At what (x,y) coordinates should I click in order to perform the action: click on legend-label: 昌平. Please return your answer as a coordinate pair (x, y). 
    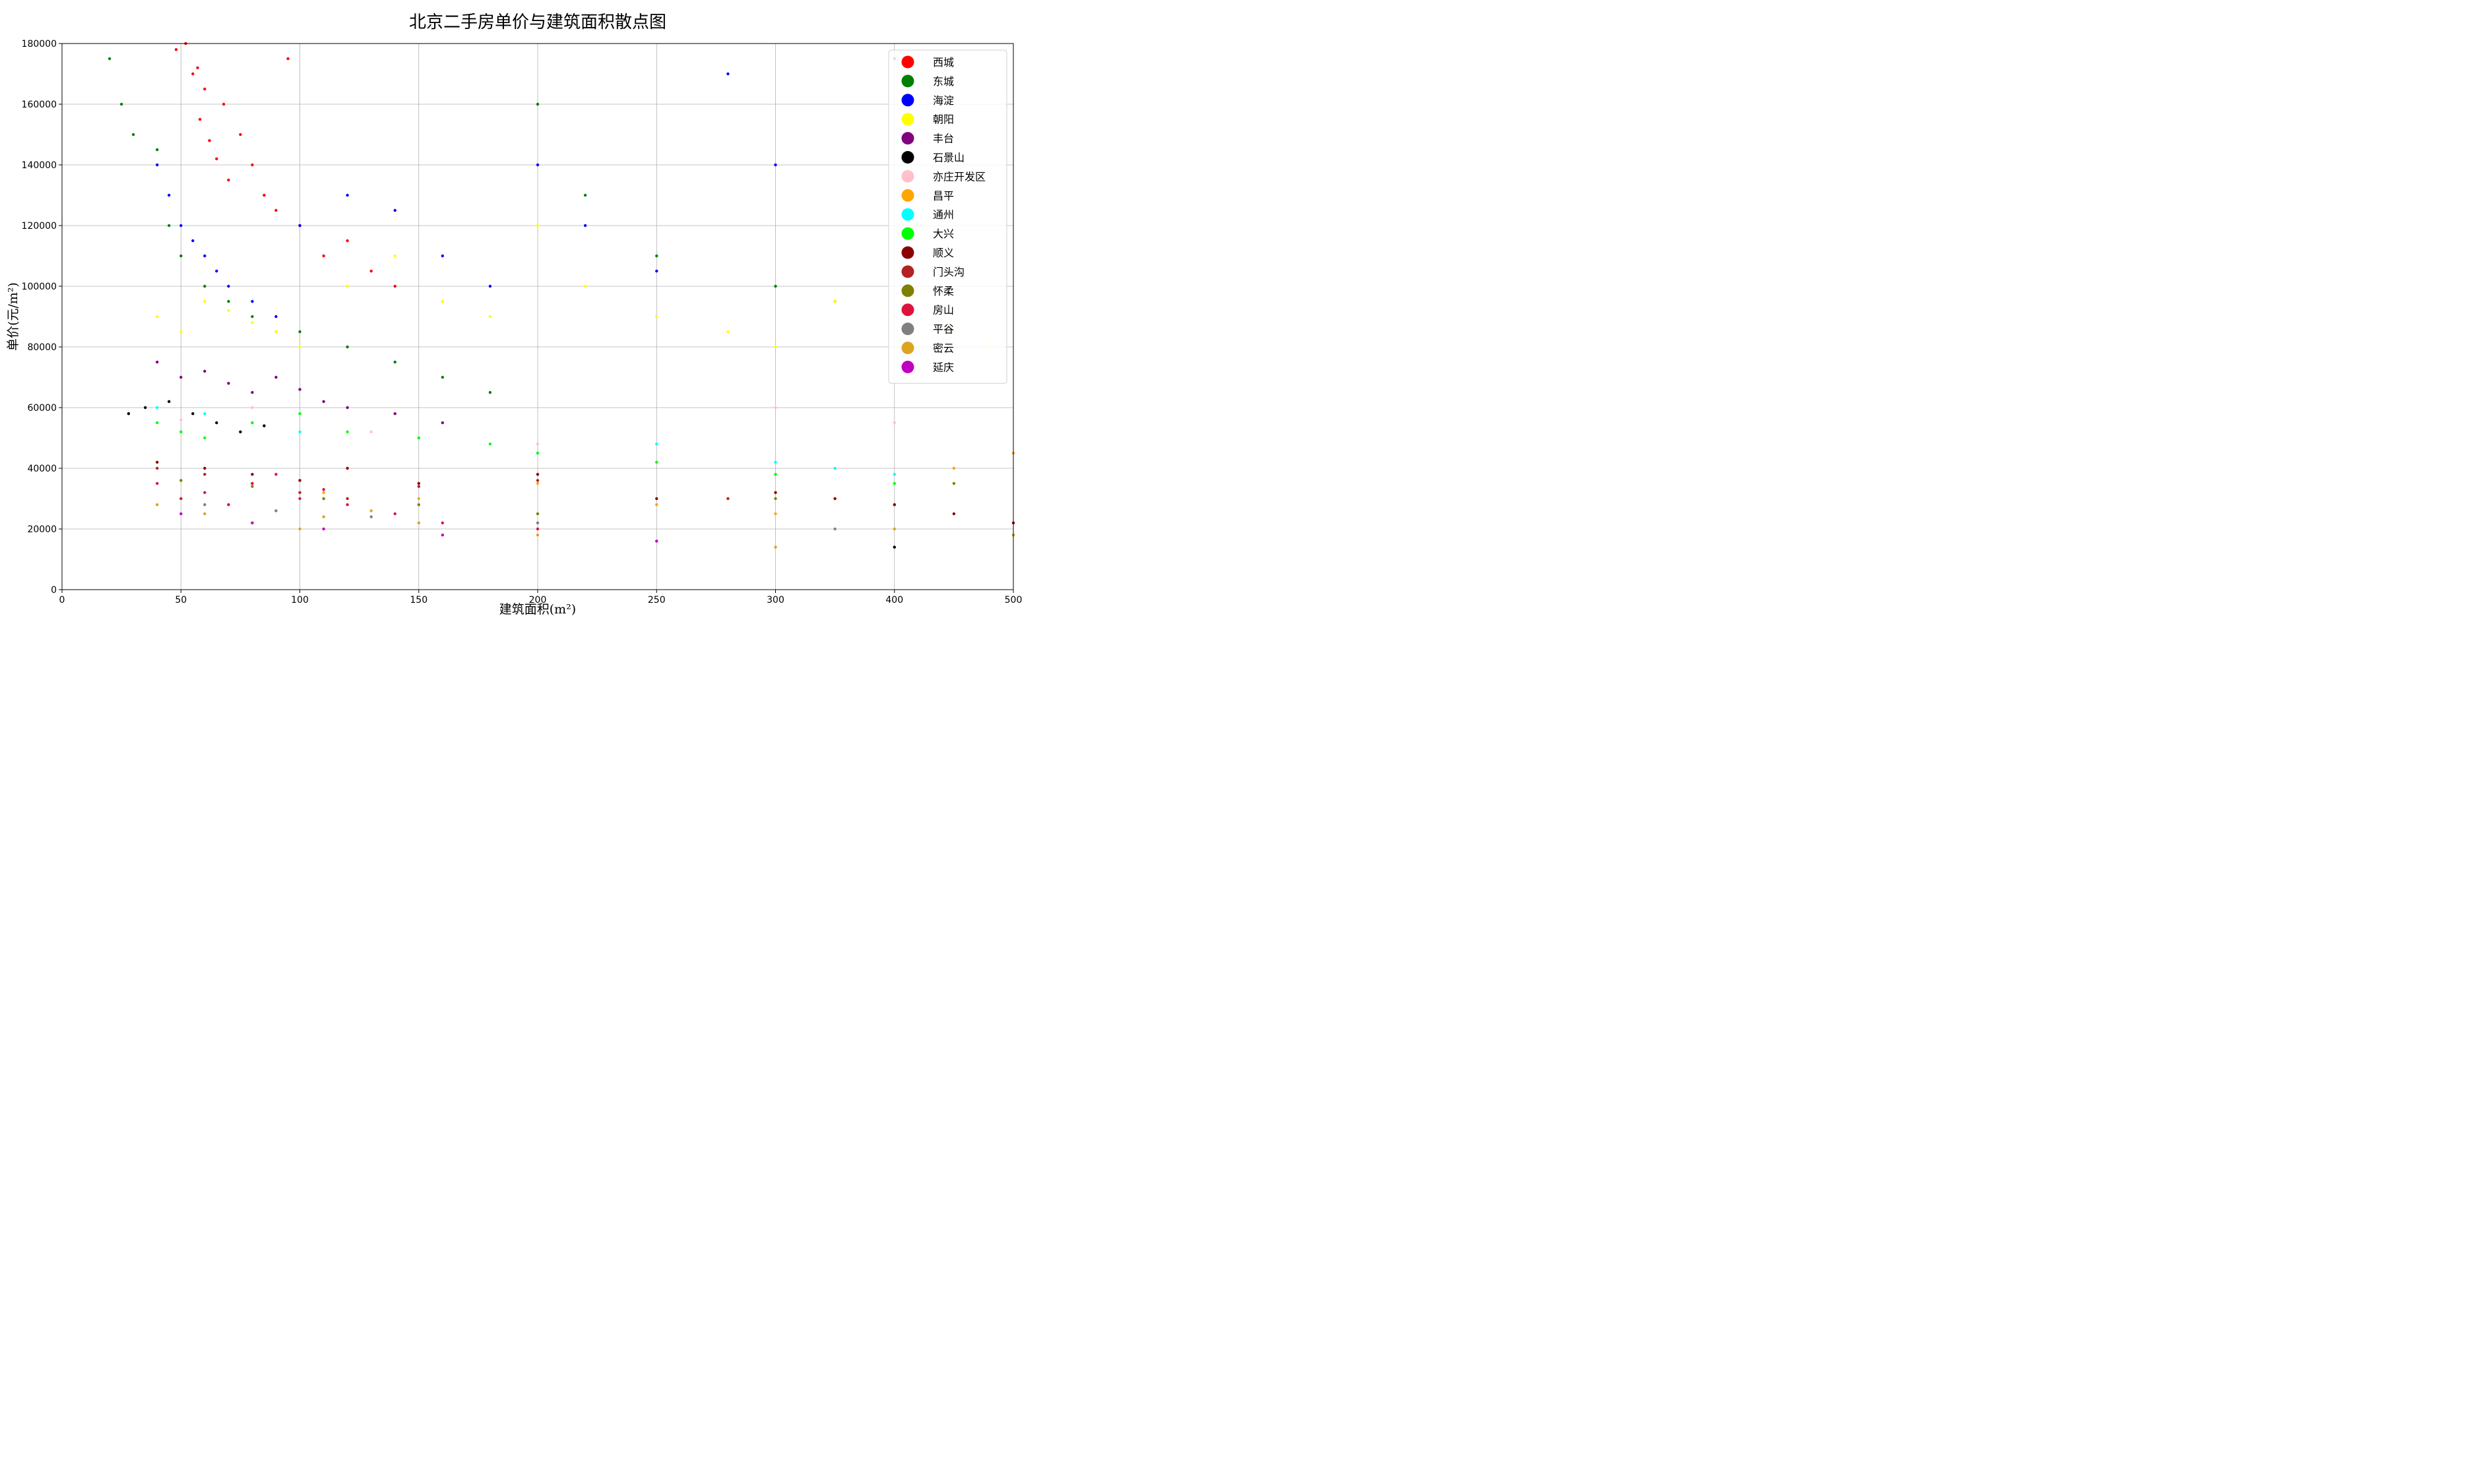
    Looking at the image, I should click on (943, 196).